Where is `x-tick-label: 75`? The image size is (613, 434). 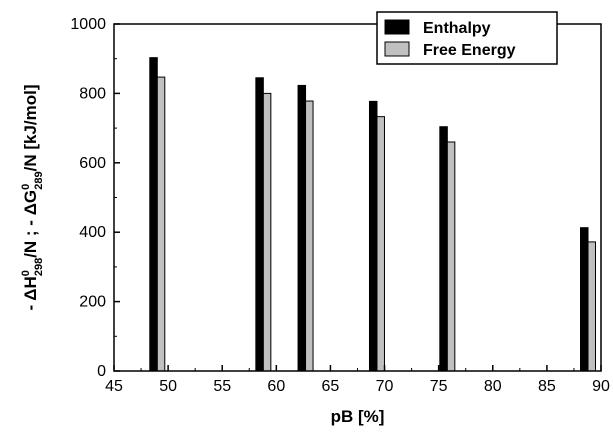
x-tick-label: 75 is located at coordinates (439, 386).